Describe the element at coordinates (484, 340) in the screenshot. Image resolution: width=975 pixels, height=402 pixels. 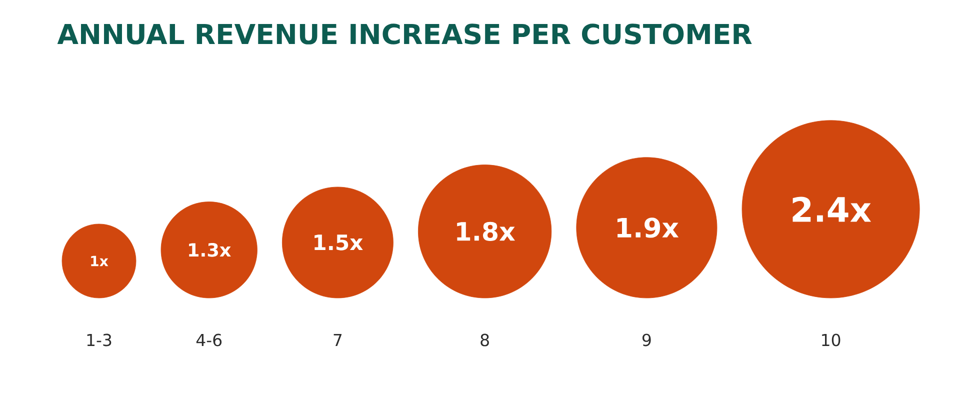
I see `category-label: 8` at that location.